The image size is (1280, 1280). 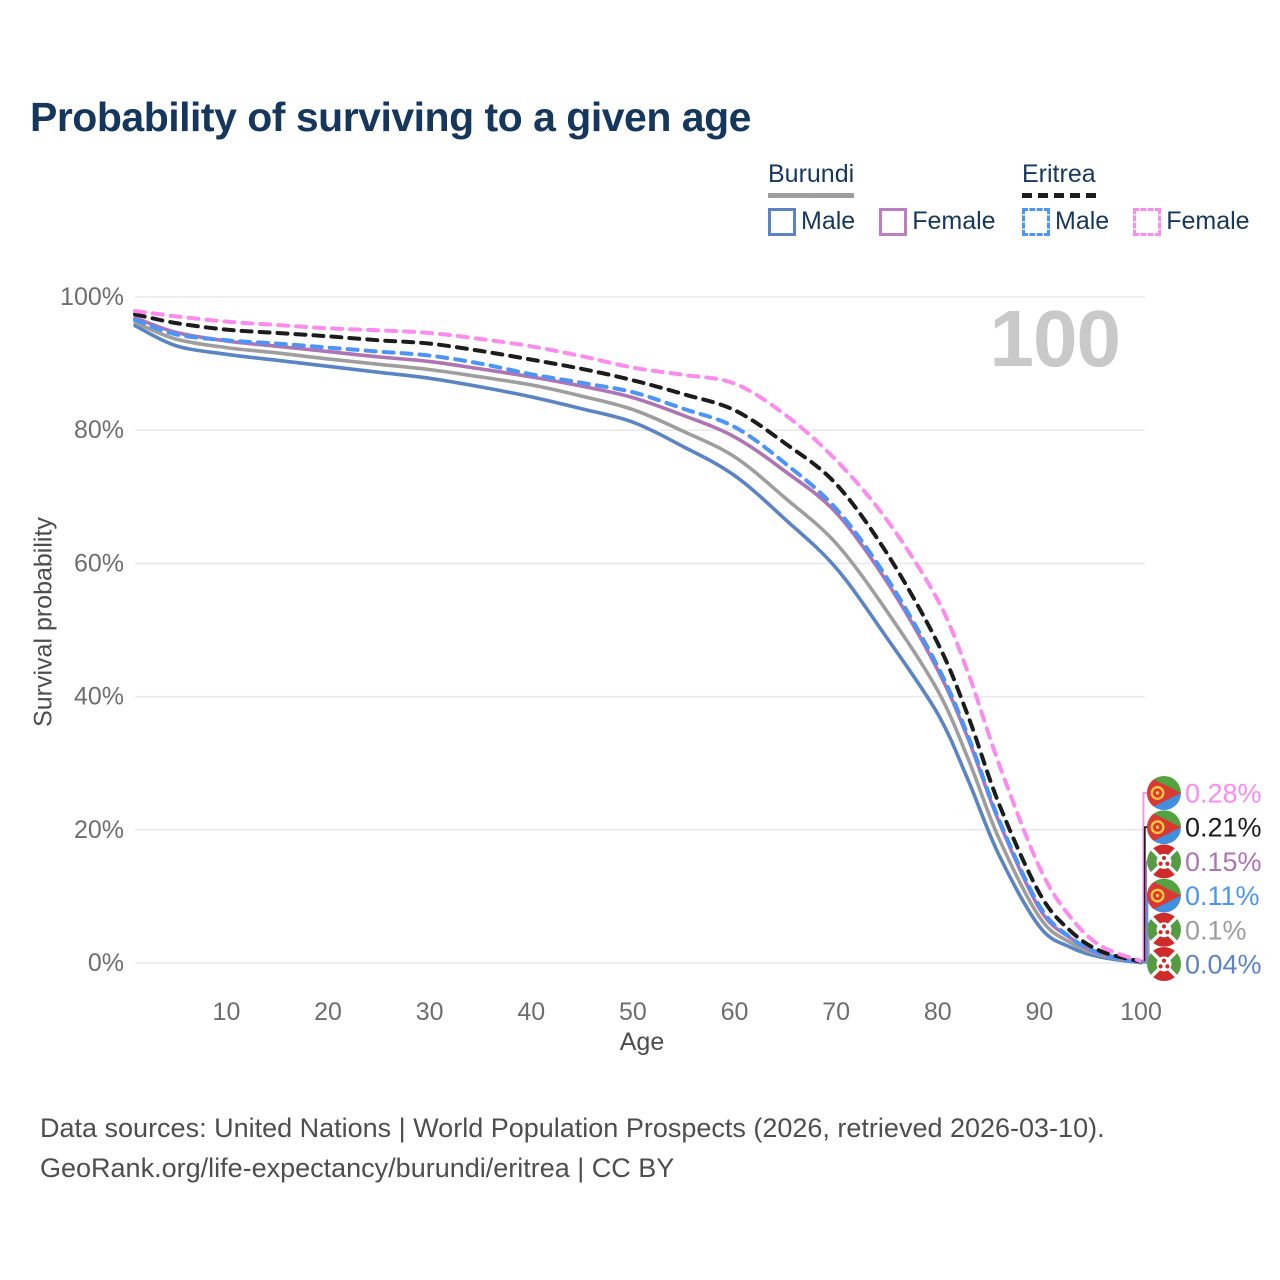 What do you see at coordinates (1059, 179) in the screenshot?
I see `legend-heading-eritrea: Eritrea` at bounding box center [1059, 179].